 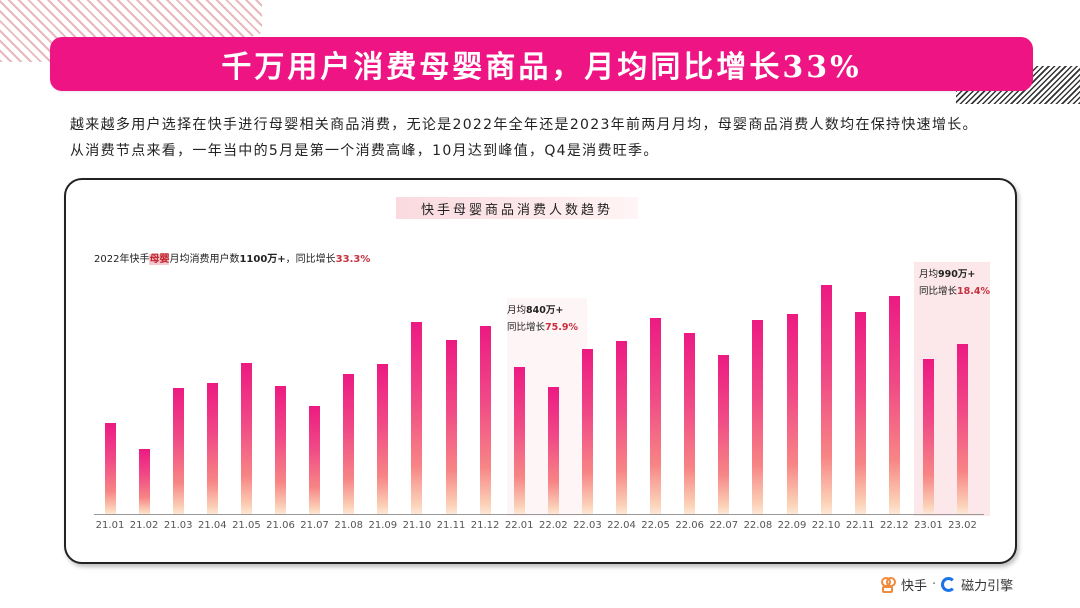 I want to click on title-banner: 千万用户消费母婴商品，月均同比增长33%, so click(x=541, y=64).